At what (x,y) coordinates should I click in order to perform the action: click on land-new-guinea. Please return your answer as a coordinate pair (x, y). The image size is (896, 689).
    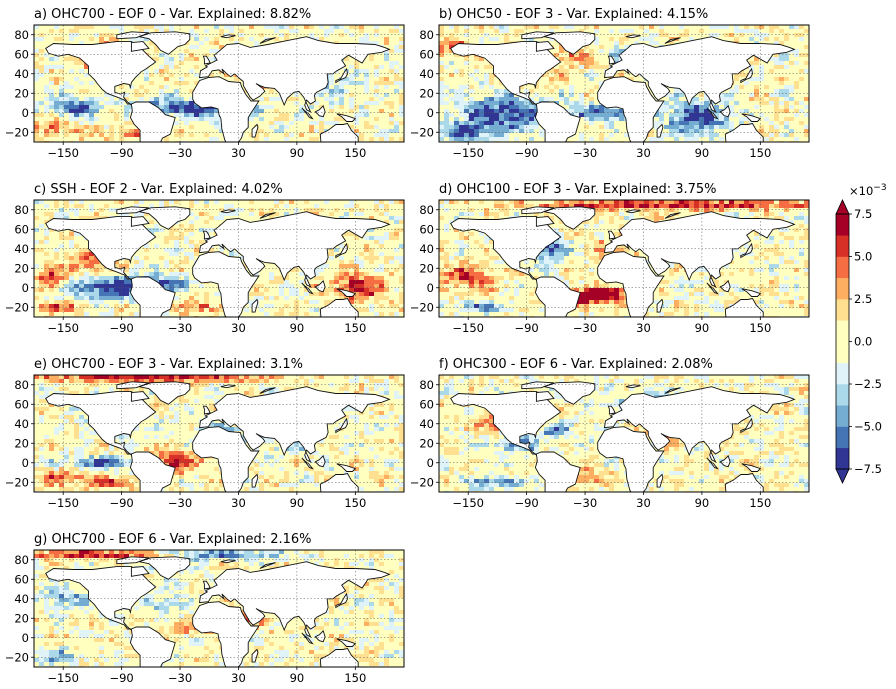
    Looking at the image, I should click on (346, 642).